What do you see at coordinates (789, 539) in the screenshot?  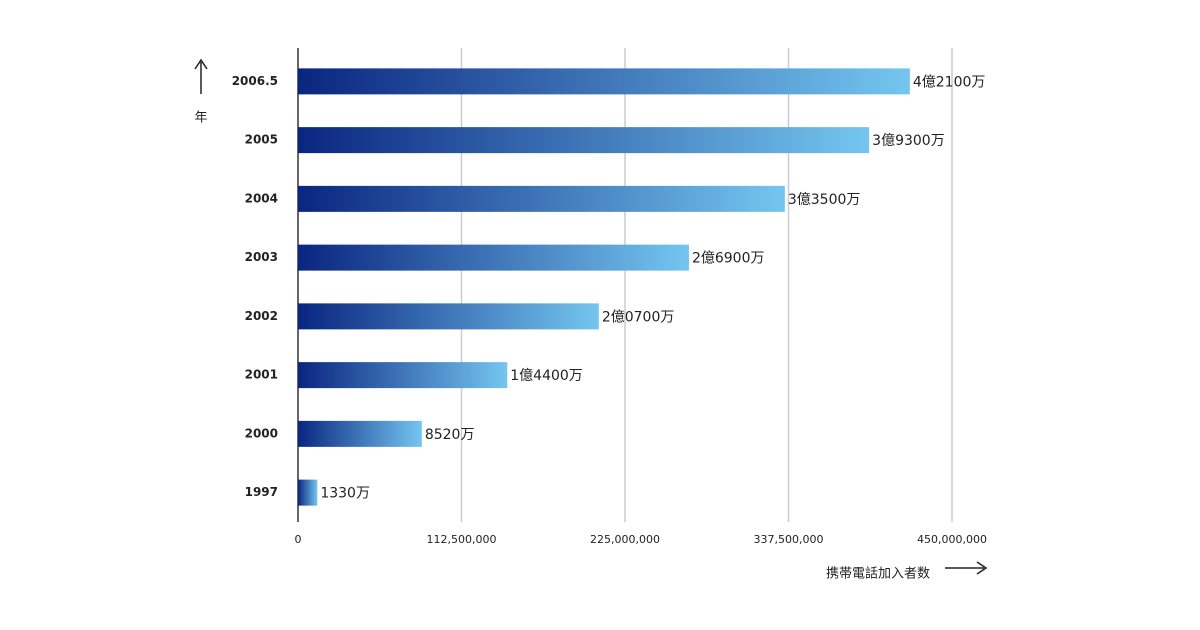 I see `x-tick-label: 337,500,000` at bounding box center [789, 539].